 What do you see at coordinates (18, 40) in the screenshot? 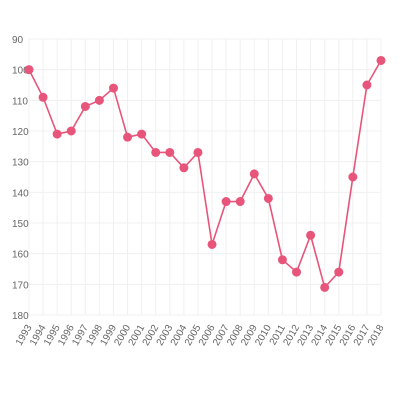
I see `y-tick-label: 90` at bounding box center [18, 40].